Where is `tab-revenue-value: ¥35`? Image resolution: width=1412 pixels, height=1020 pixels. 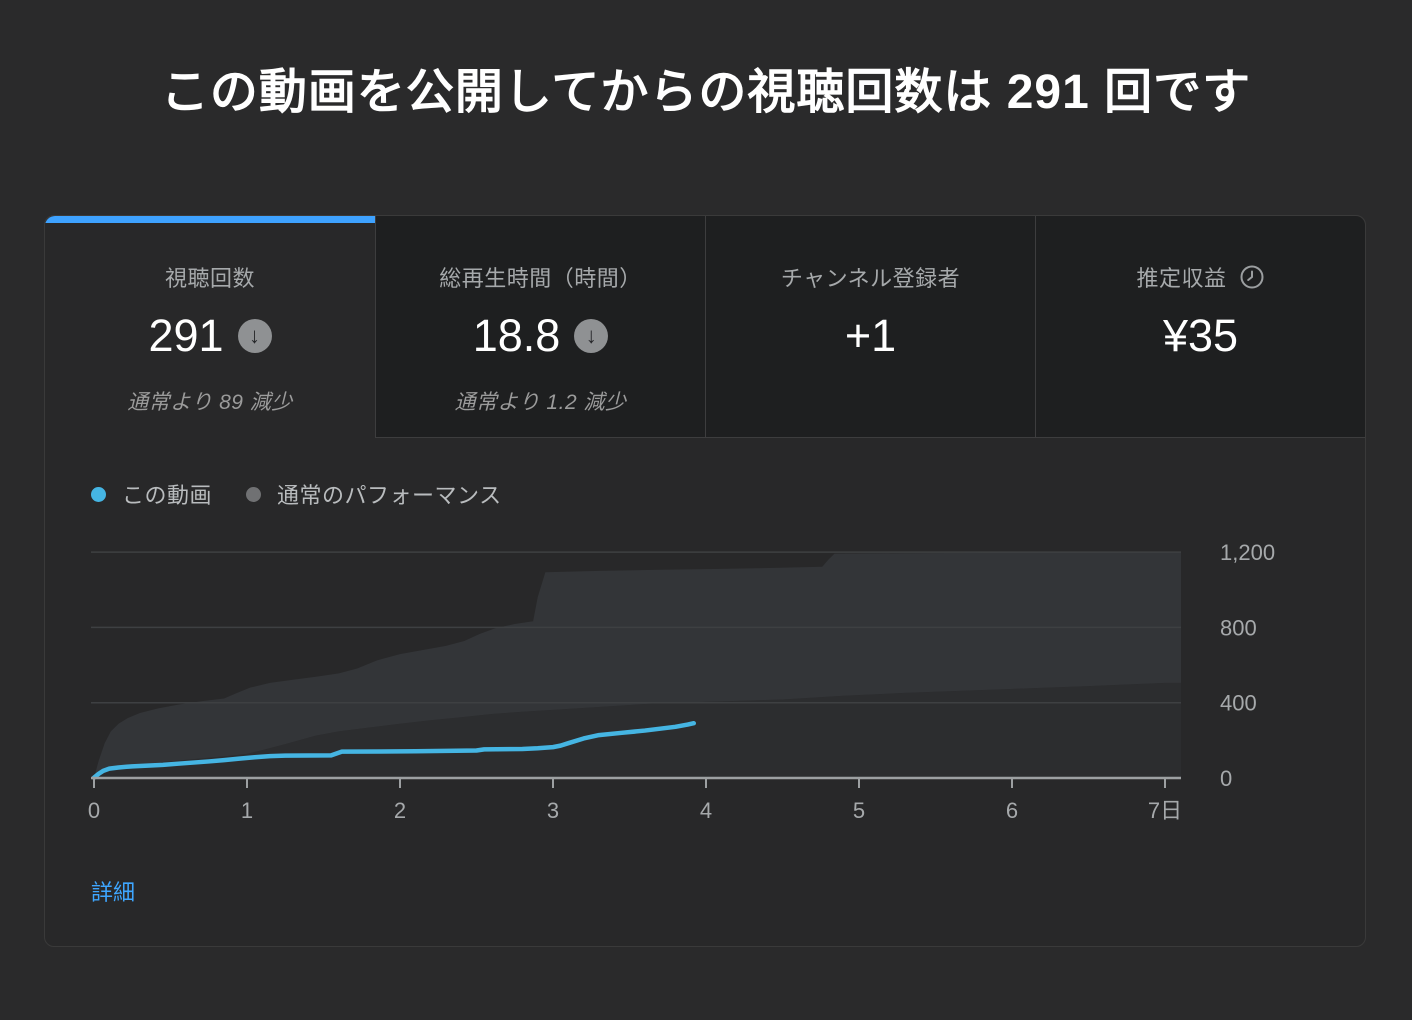
tab-revenue-value: ¥35 is located at coordinates (1200, 335).